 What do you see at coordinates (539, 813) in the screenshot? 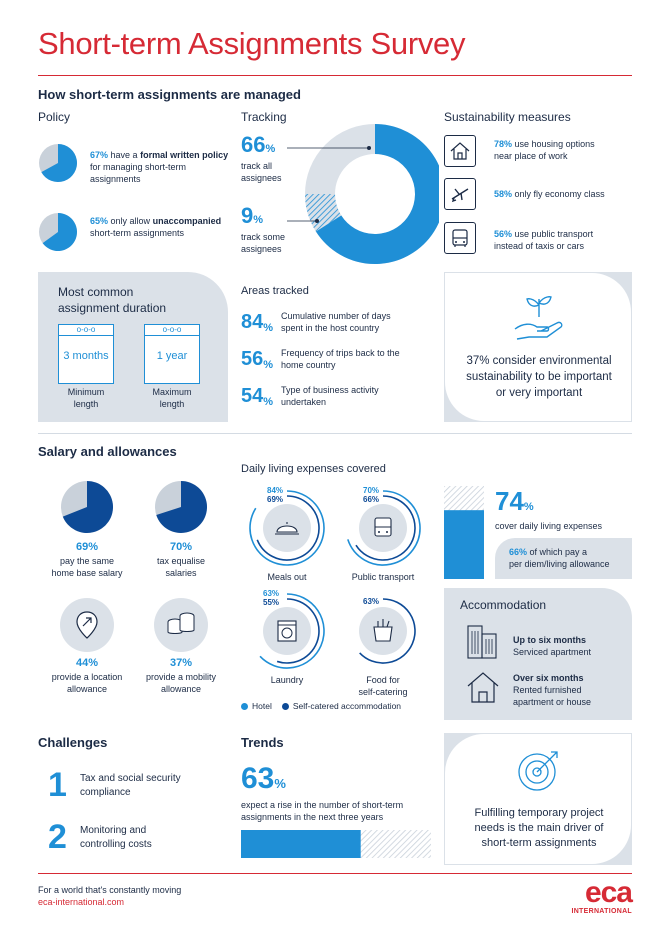
I see `driver-line1: Fulfilling temporary project` at bounding box center [539, 813].